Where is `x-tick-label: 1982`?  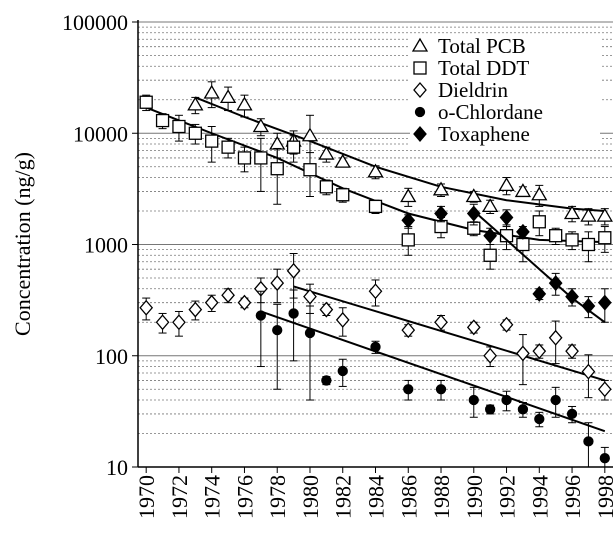
x-tick-label: 1982 is located at coordinates (343, 497).